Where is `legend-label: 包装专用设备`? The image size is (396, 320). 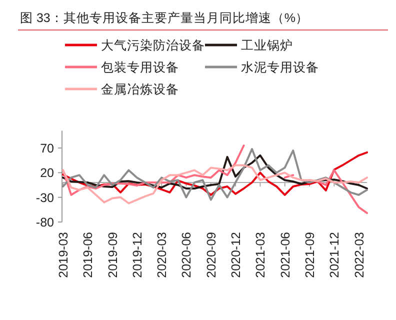 legend-label: 包装专用设备 is located at coordinates (140, 67).